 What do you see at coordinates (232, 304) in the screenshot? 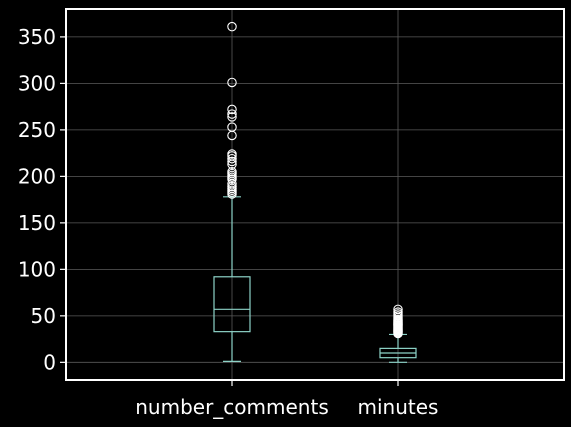
I see `box-iqr` at bounding box center [232, 304].